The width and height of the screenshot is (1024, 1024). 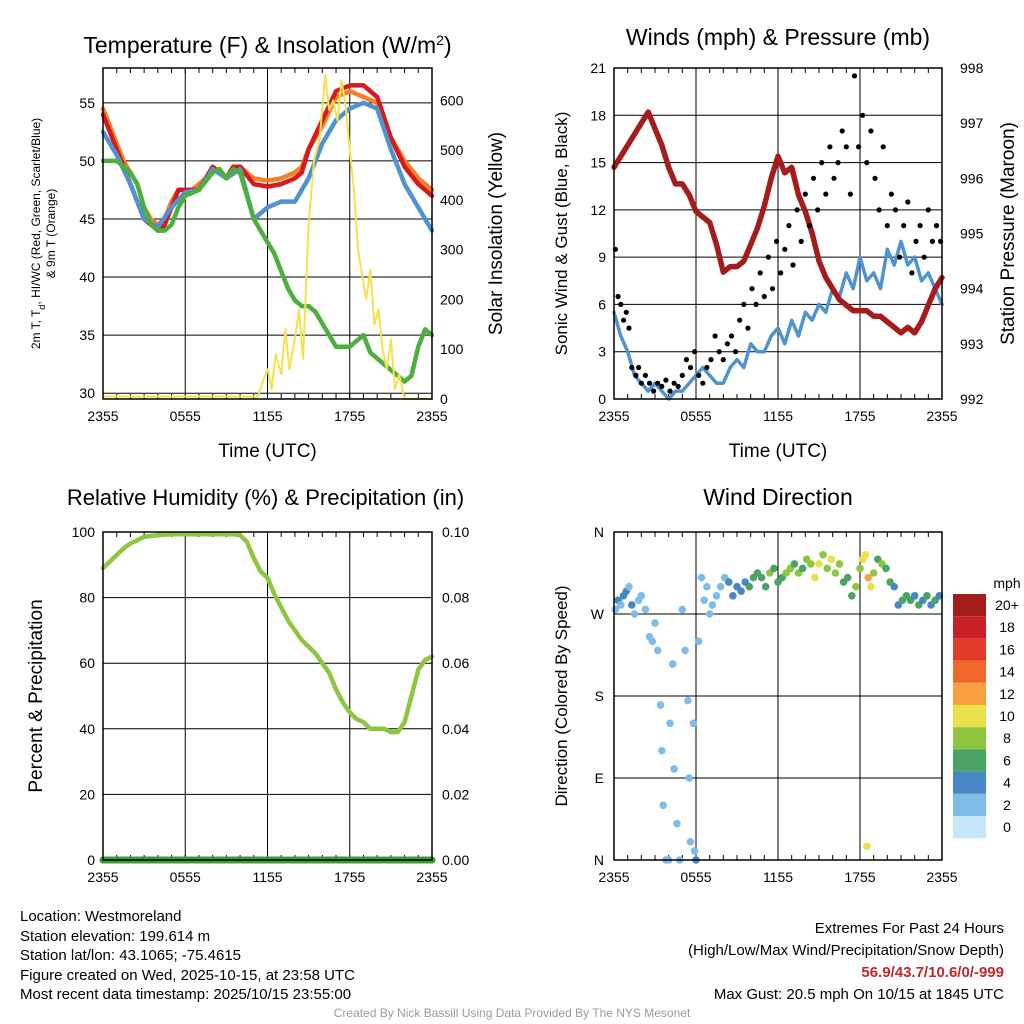 What do you see at coordinates (1007, 694) in the screenshot?
I see `colorbar-label-4: 12` at bounding box center [1007, 694].